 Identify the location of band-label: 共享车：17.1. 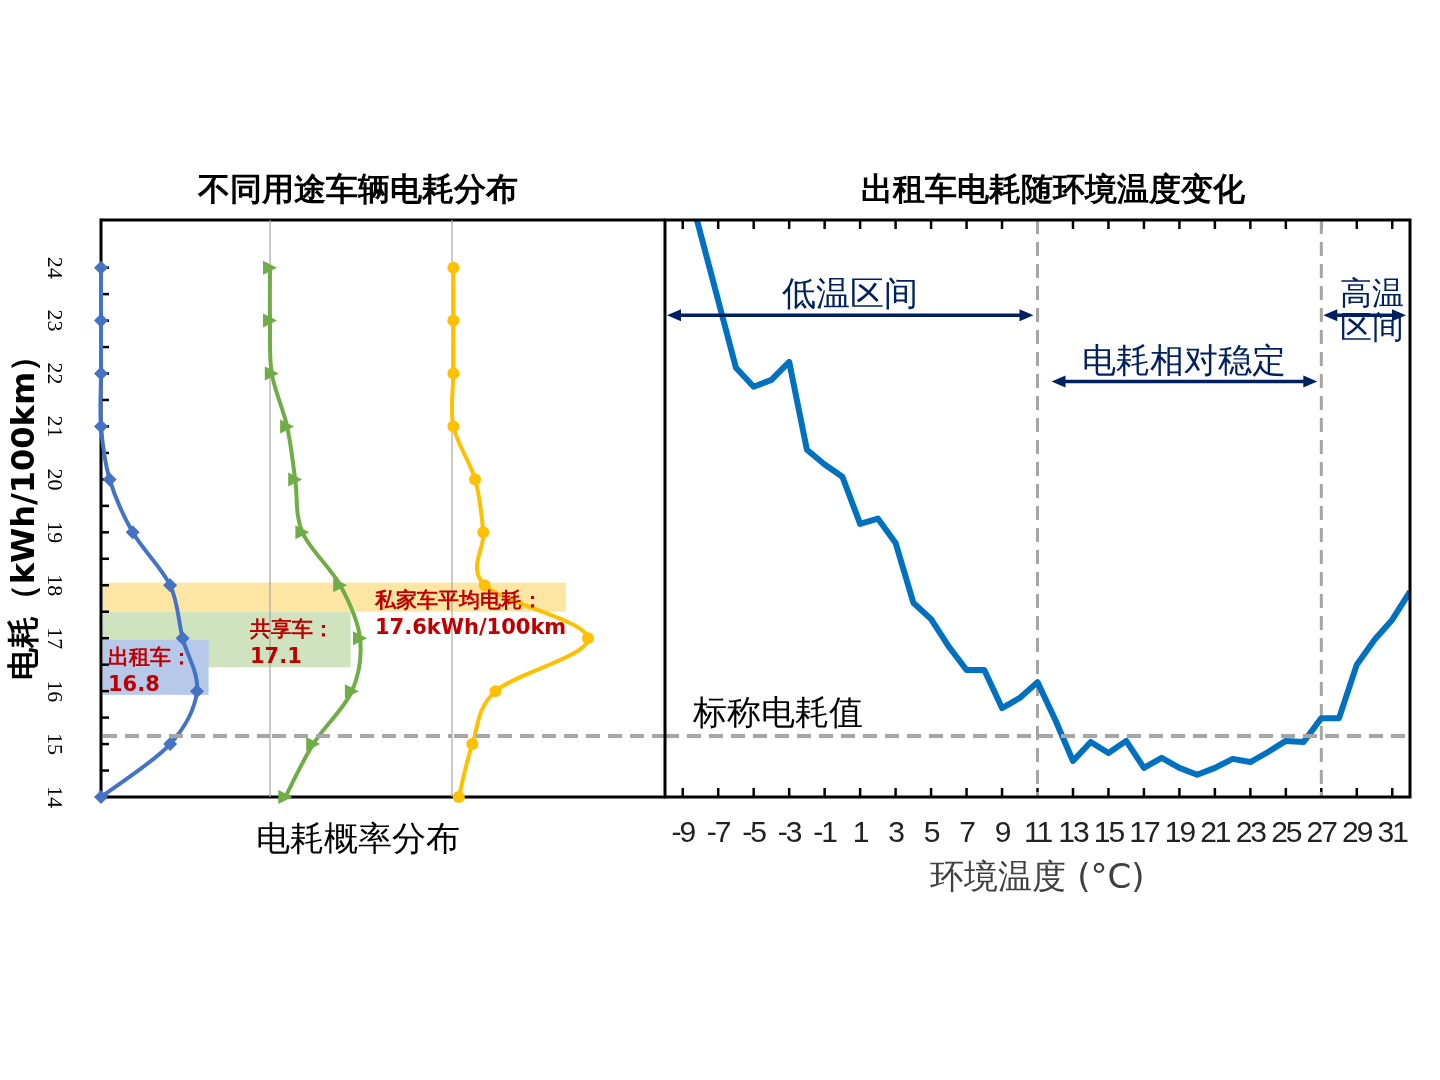
(292, 642).